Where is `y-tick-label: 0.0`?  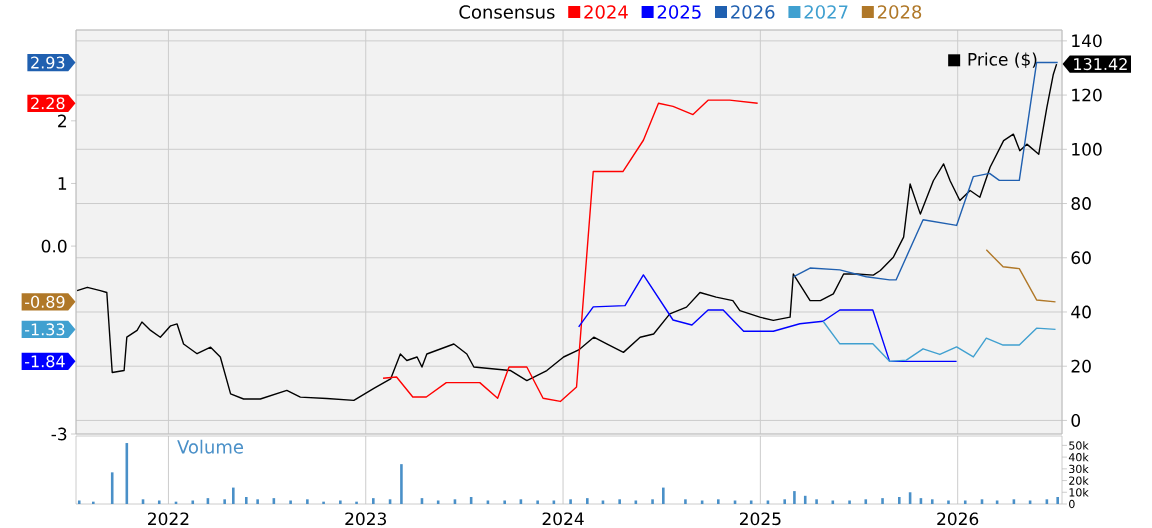
y-tick-label: 0.0 is located at coordinates (54, 246).